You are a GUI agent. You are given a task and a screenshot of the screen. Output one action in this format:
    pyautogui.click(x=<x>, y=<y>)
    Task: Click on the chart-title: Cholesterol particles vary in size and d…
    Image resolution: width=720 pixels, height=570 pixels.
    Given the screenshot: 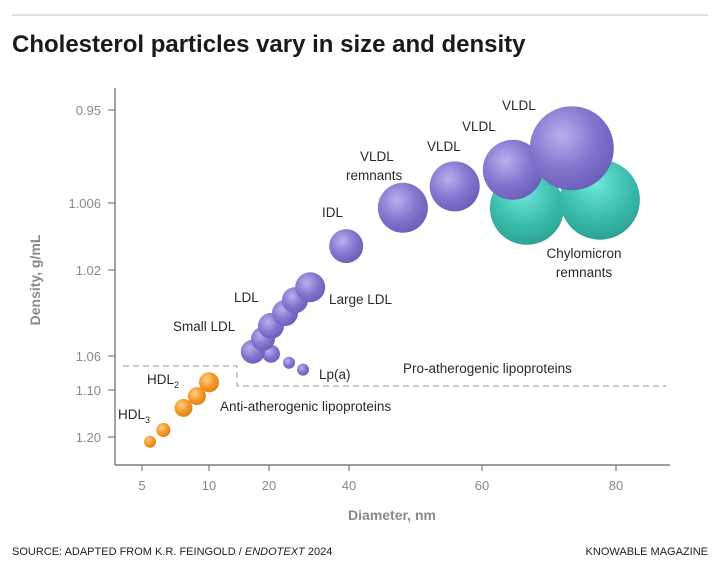 What is the action you would take?
    pyautogui.click(x=269, y=44)
    